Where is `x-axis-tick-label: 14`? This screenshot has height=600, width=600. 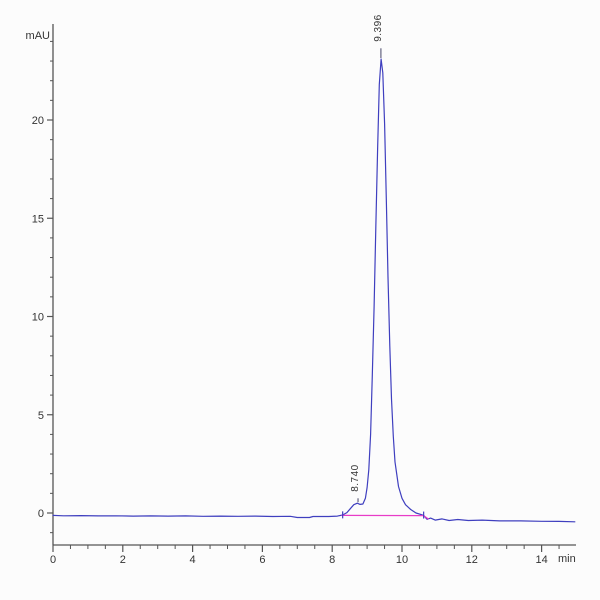
x-axis-tick-label: 14 is located at coordinates (541, 560).